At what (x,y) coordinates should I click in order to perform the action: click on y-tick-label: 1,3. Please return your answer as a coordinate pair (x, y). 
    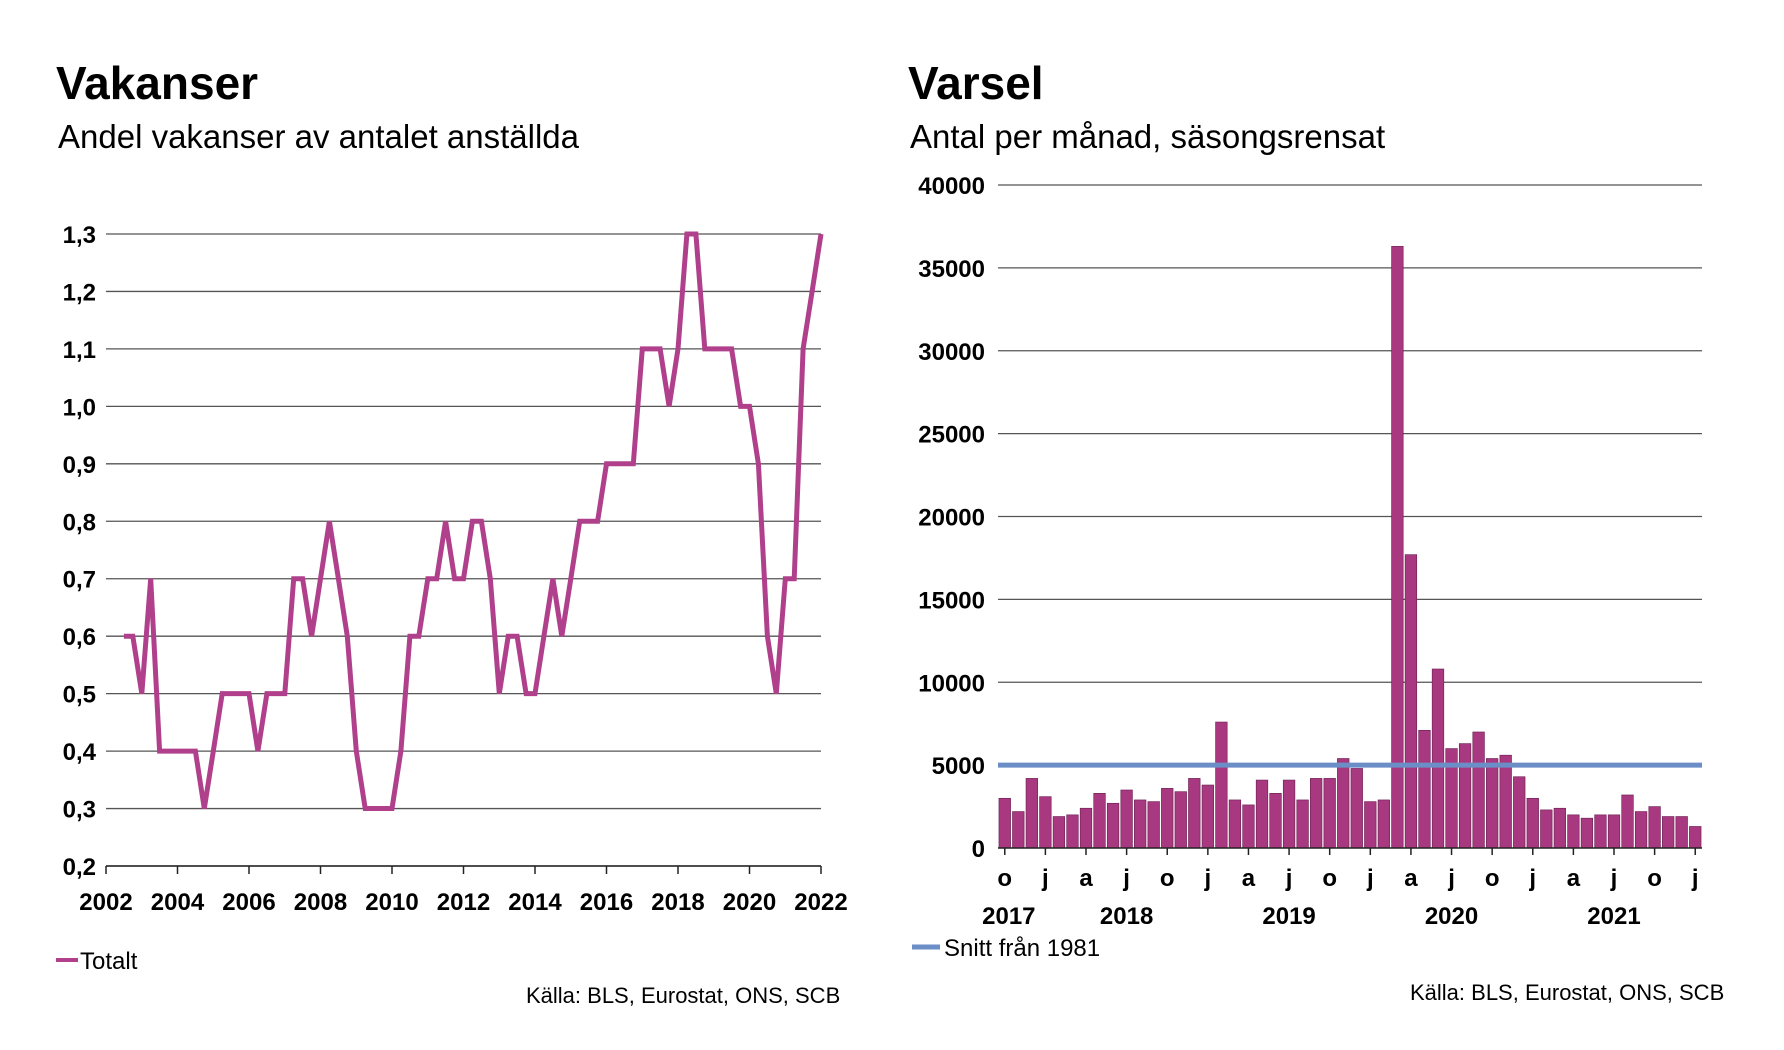
    Looking at the image, I should click on (79, 235).